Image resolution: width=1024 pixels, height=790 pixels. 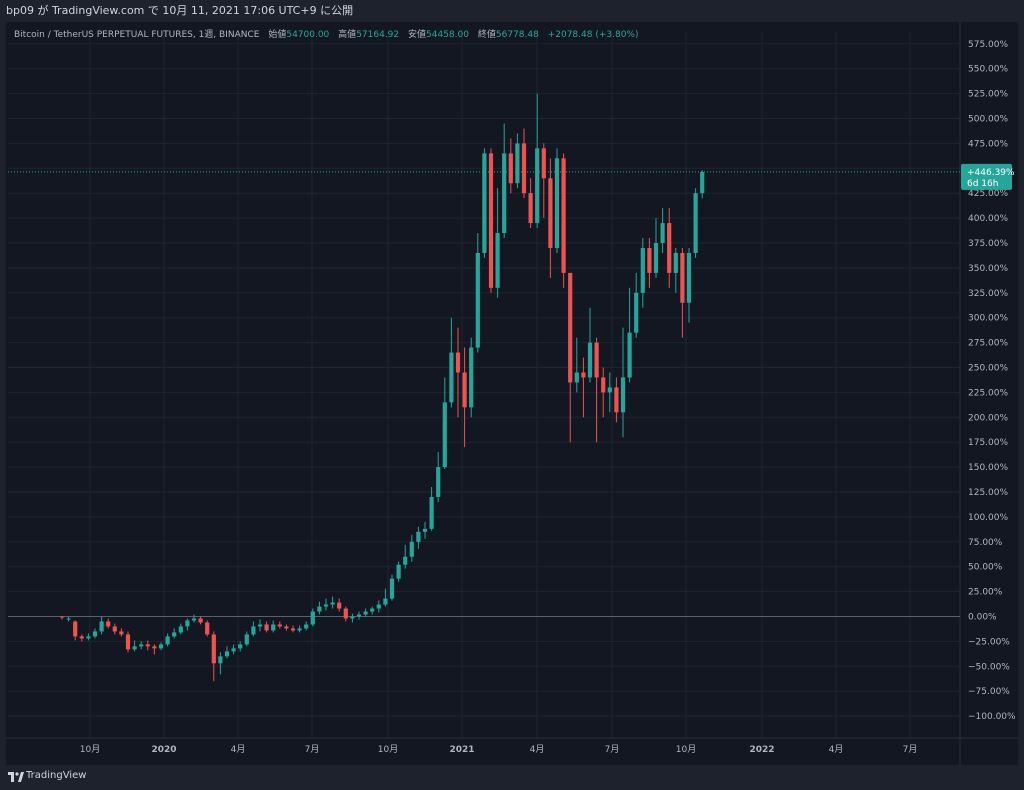 I want to click on y-tick-label: 175.00%, so click(x=988, y=443).